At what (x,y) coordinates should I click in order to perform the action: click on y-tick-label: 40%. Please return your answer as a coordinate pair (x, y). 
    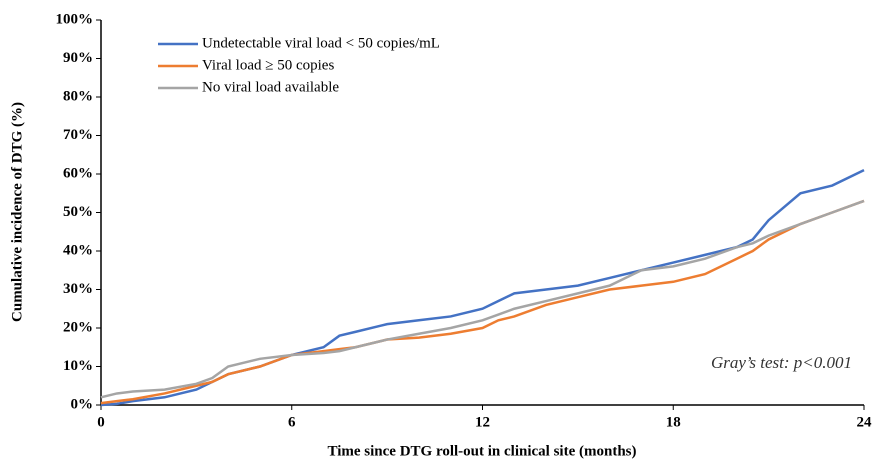
    Looking at the image, I should click on (78, 250).